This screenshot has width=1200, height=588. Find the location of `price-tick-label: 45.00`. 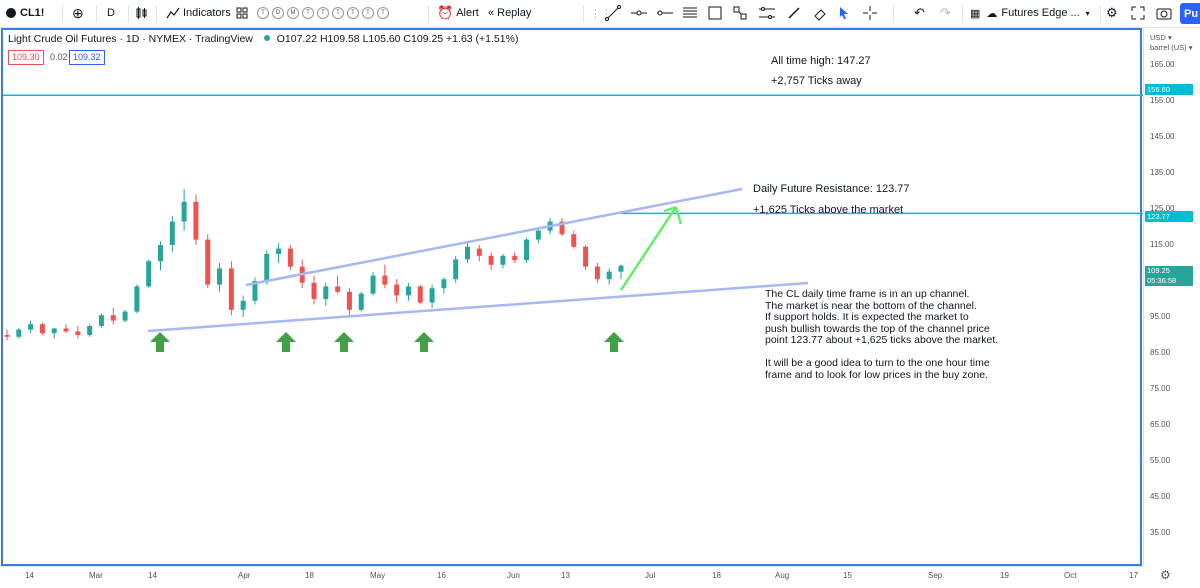

price-tick-label: 45.00 is located at coordinates (1160, 496).